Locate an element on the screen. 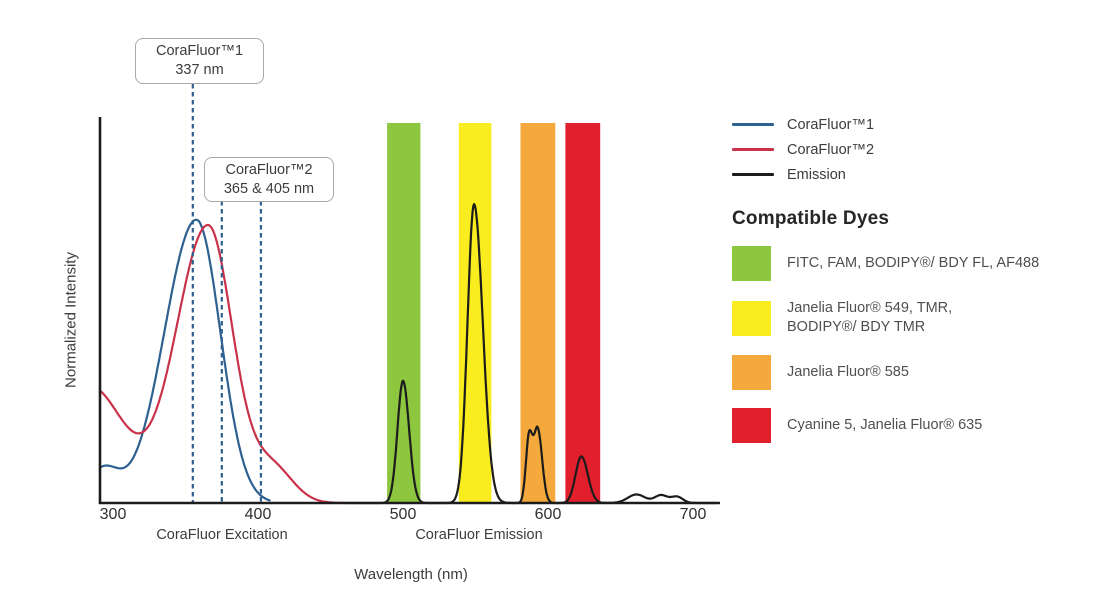 The image size is (1110, 612). legend-label: CoraFluor™1 is located at coordinates (831, 124).